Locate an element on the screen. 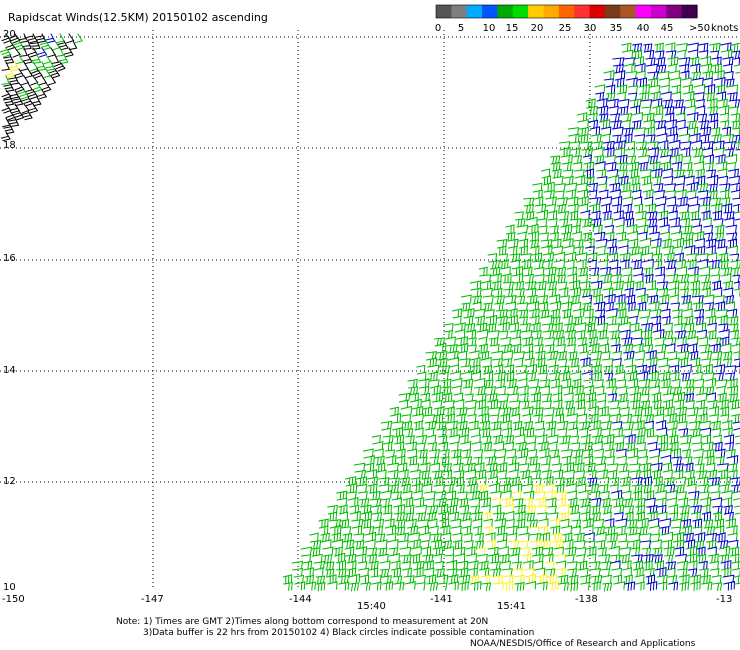  lon-label-135: -13 is located at coordinates (724, 599).